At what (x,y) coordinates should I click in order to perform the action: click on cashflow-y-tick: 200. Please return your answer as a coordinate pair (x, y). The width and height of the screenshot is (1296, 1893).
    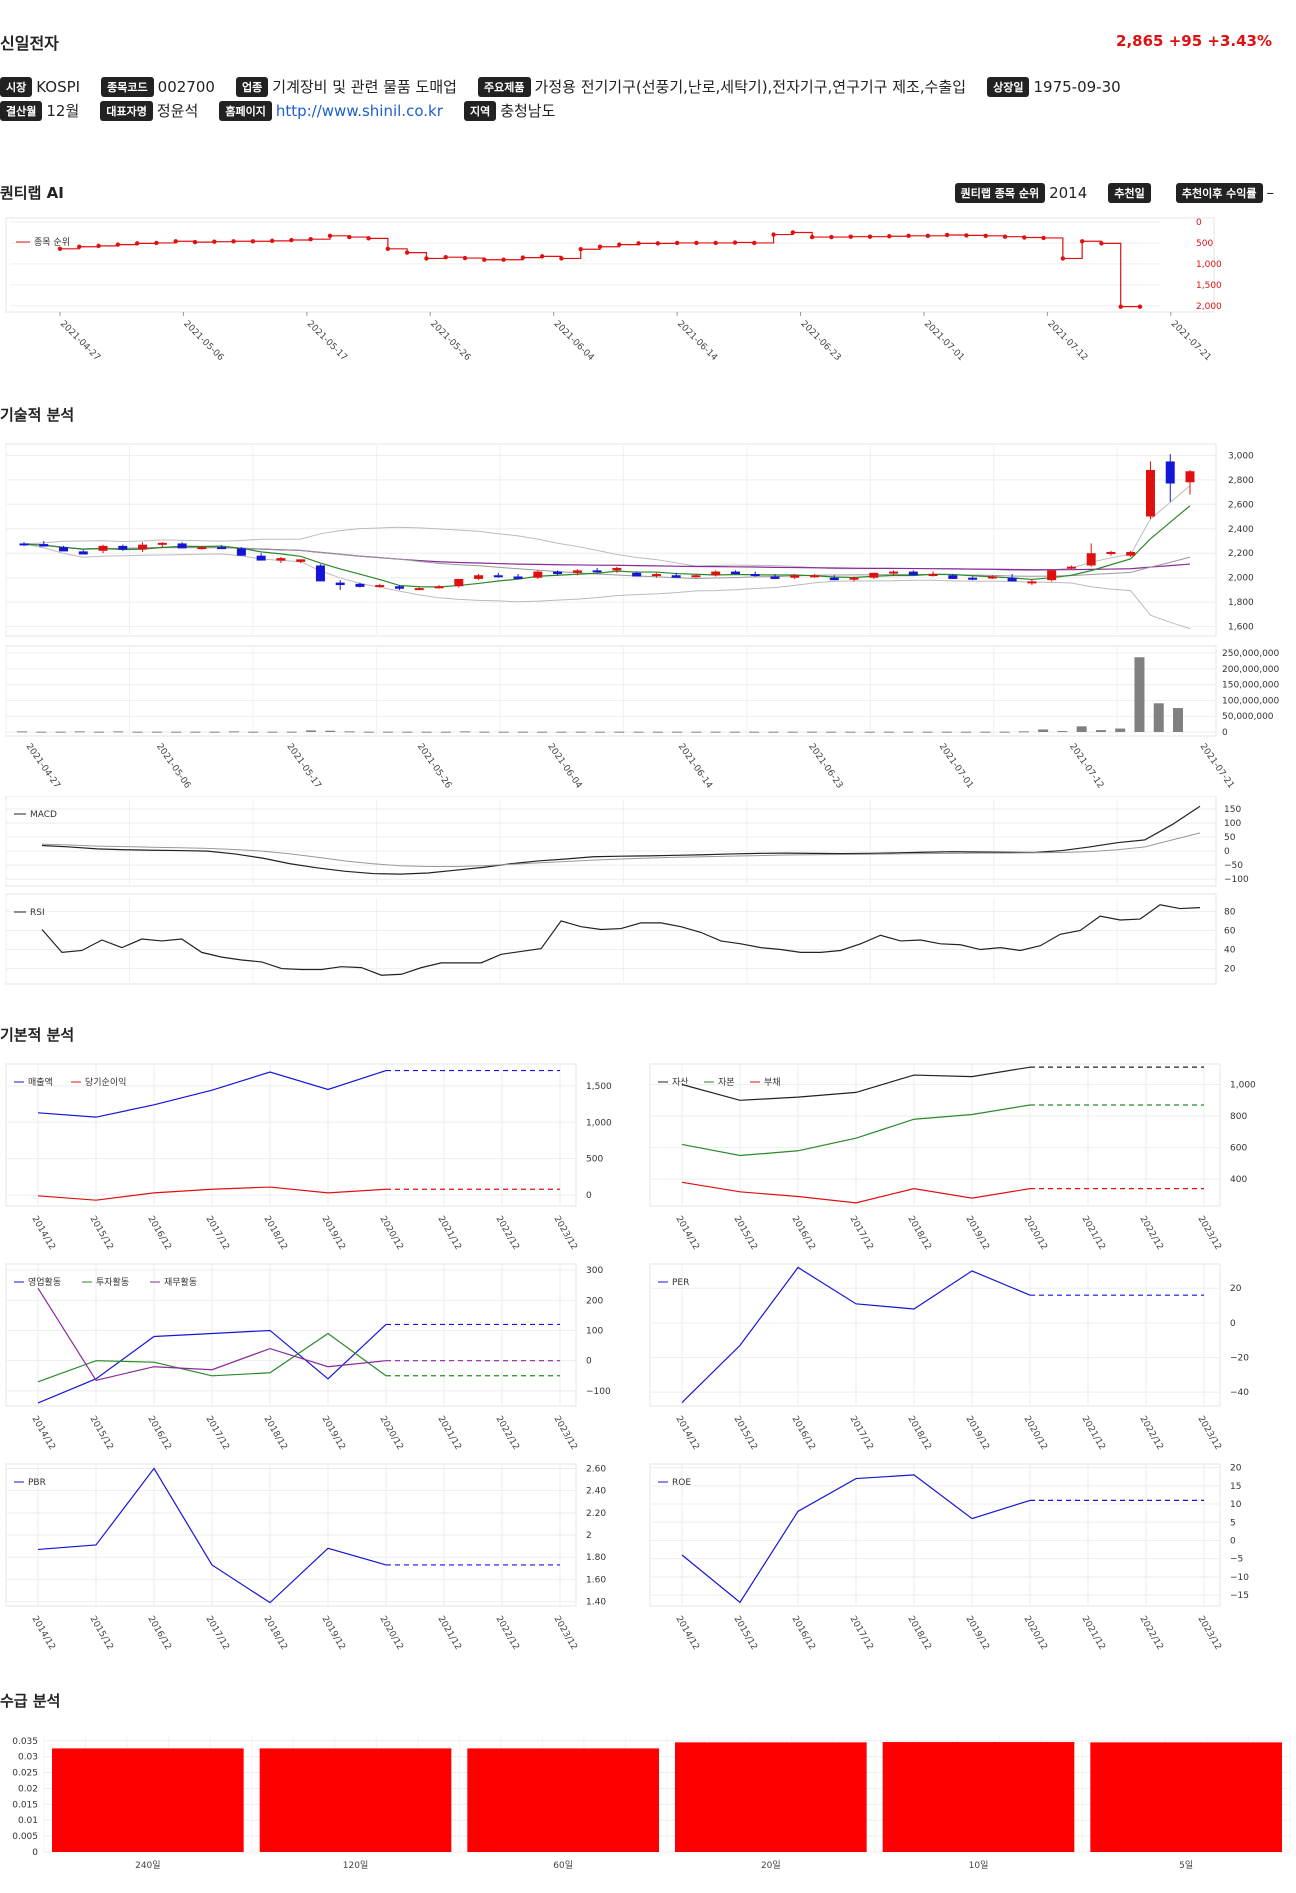
    Looking at the image, I should click on (594, 1301).